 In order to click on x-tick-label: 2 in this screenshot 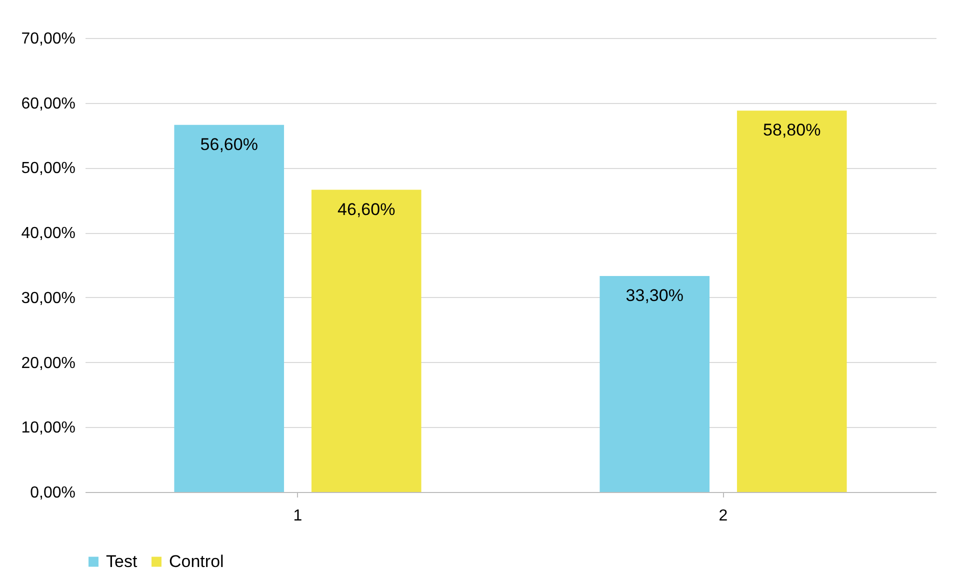, I will do `click(723, 516)`.